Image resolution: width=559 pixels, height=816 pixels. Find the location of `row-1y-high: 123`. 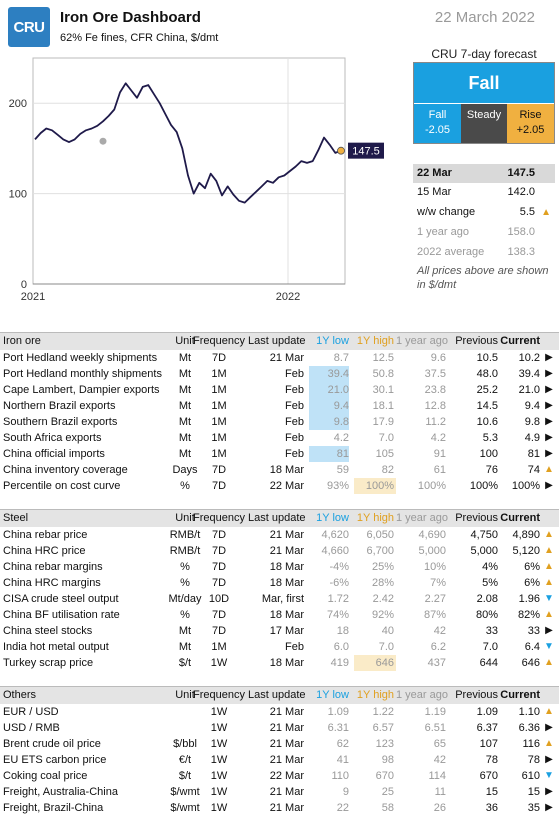

row-1y-high: 123 is located at coordinates (384, 744).